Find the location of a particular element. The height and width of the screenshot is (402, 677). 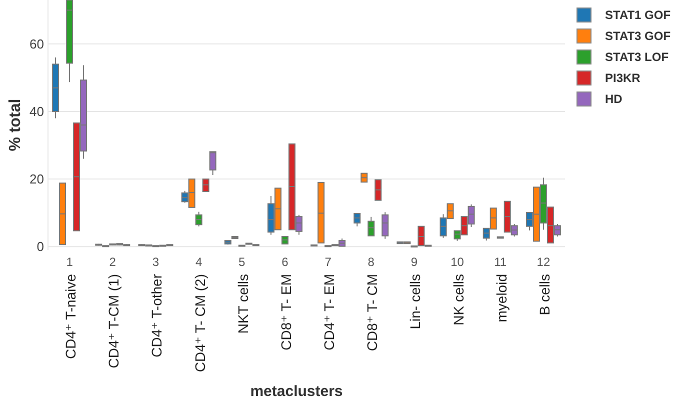

legend-label: STAT1 GOF is located at coordinates (638, 15).